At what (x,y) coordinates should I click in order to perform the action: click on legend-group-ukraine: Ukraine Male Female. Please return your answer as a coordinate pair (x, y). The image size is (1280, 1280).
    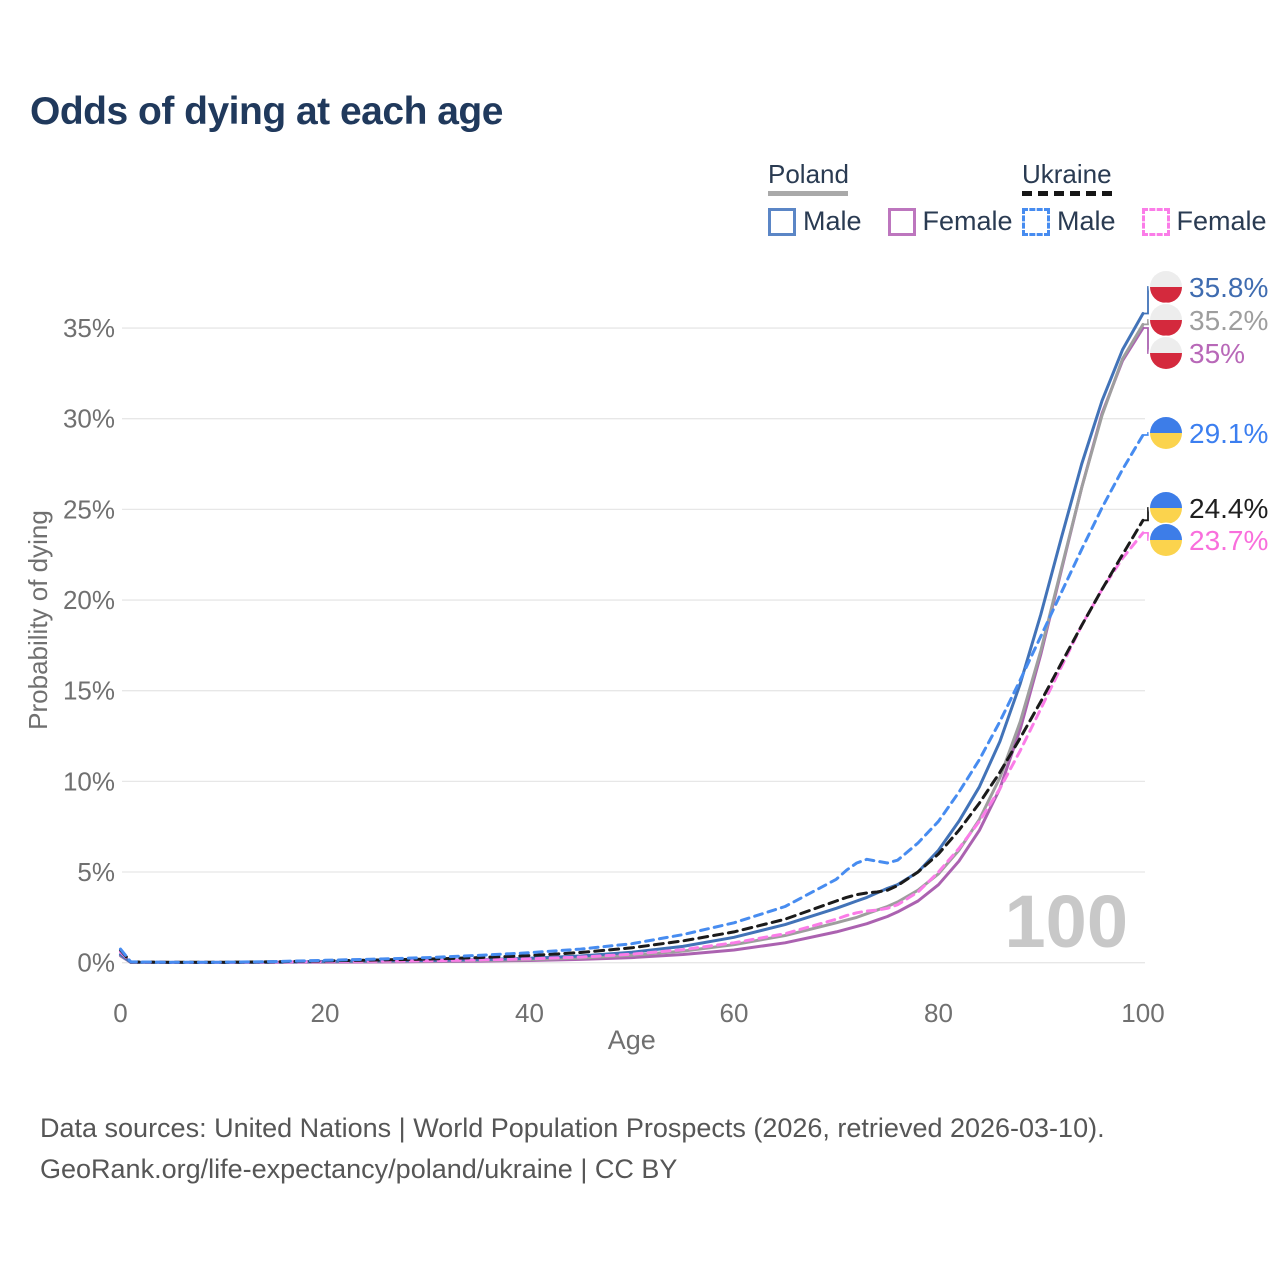
    Looking at the image, I should click on (1144, 198).